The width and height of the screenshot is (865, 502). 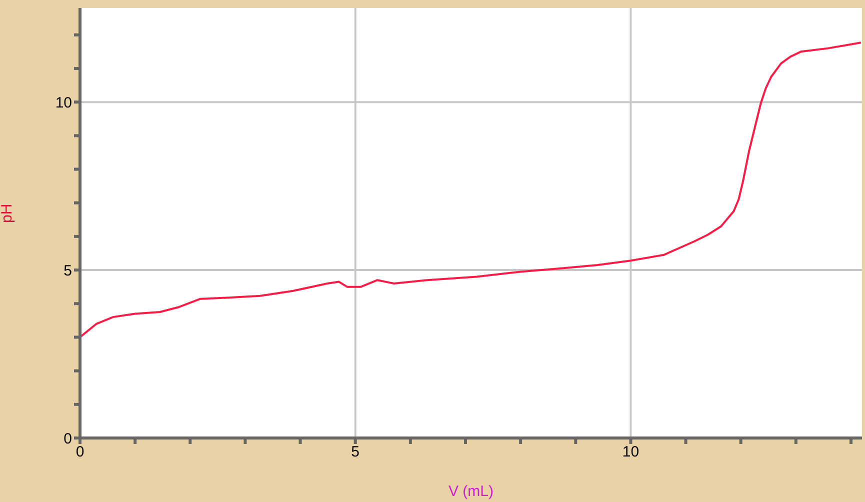 What do you see at coordinates (8, 213) in the screenshot?
I see `y-axis-title: pH` at bounding box center [8, 213].